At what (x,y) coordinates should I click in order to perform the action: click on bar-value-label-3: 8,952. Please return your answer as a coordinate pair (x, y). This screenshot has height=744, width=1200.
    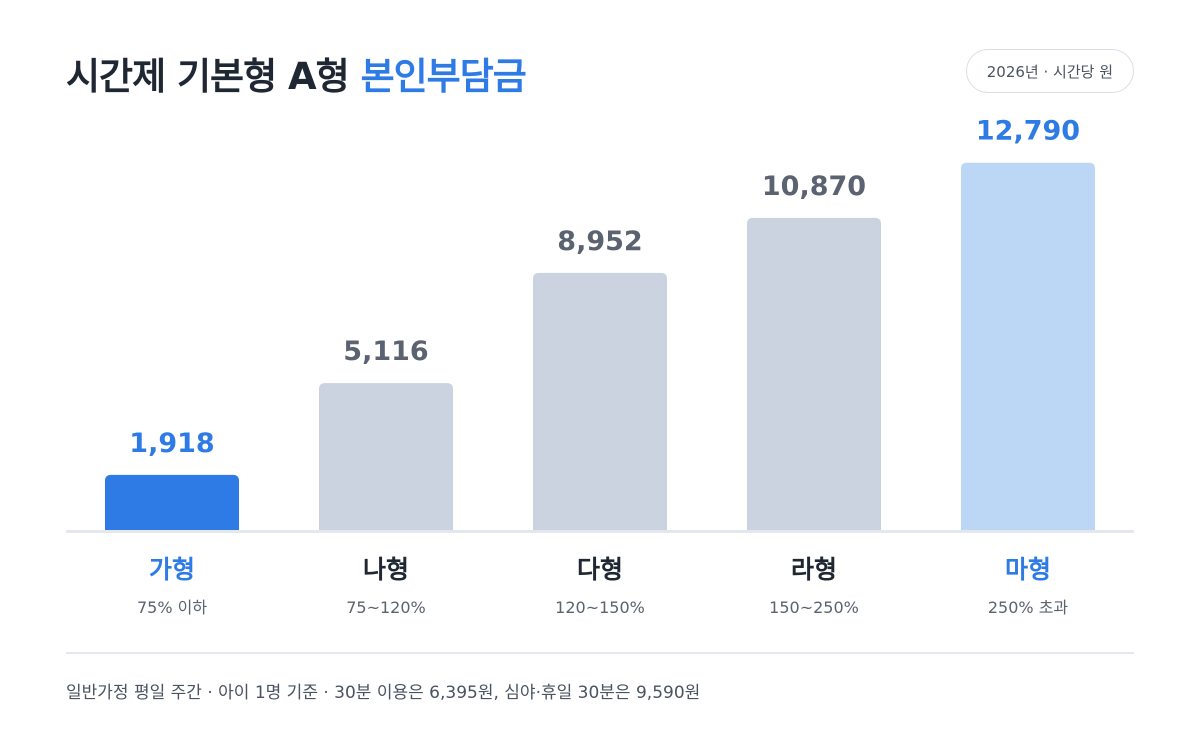
    Looking at the image, I should click on (599, 241).